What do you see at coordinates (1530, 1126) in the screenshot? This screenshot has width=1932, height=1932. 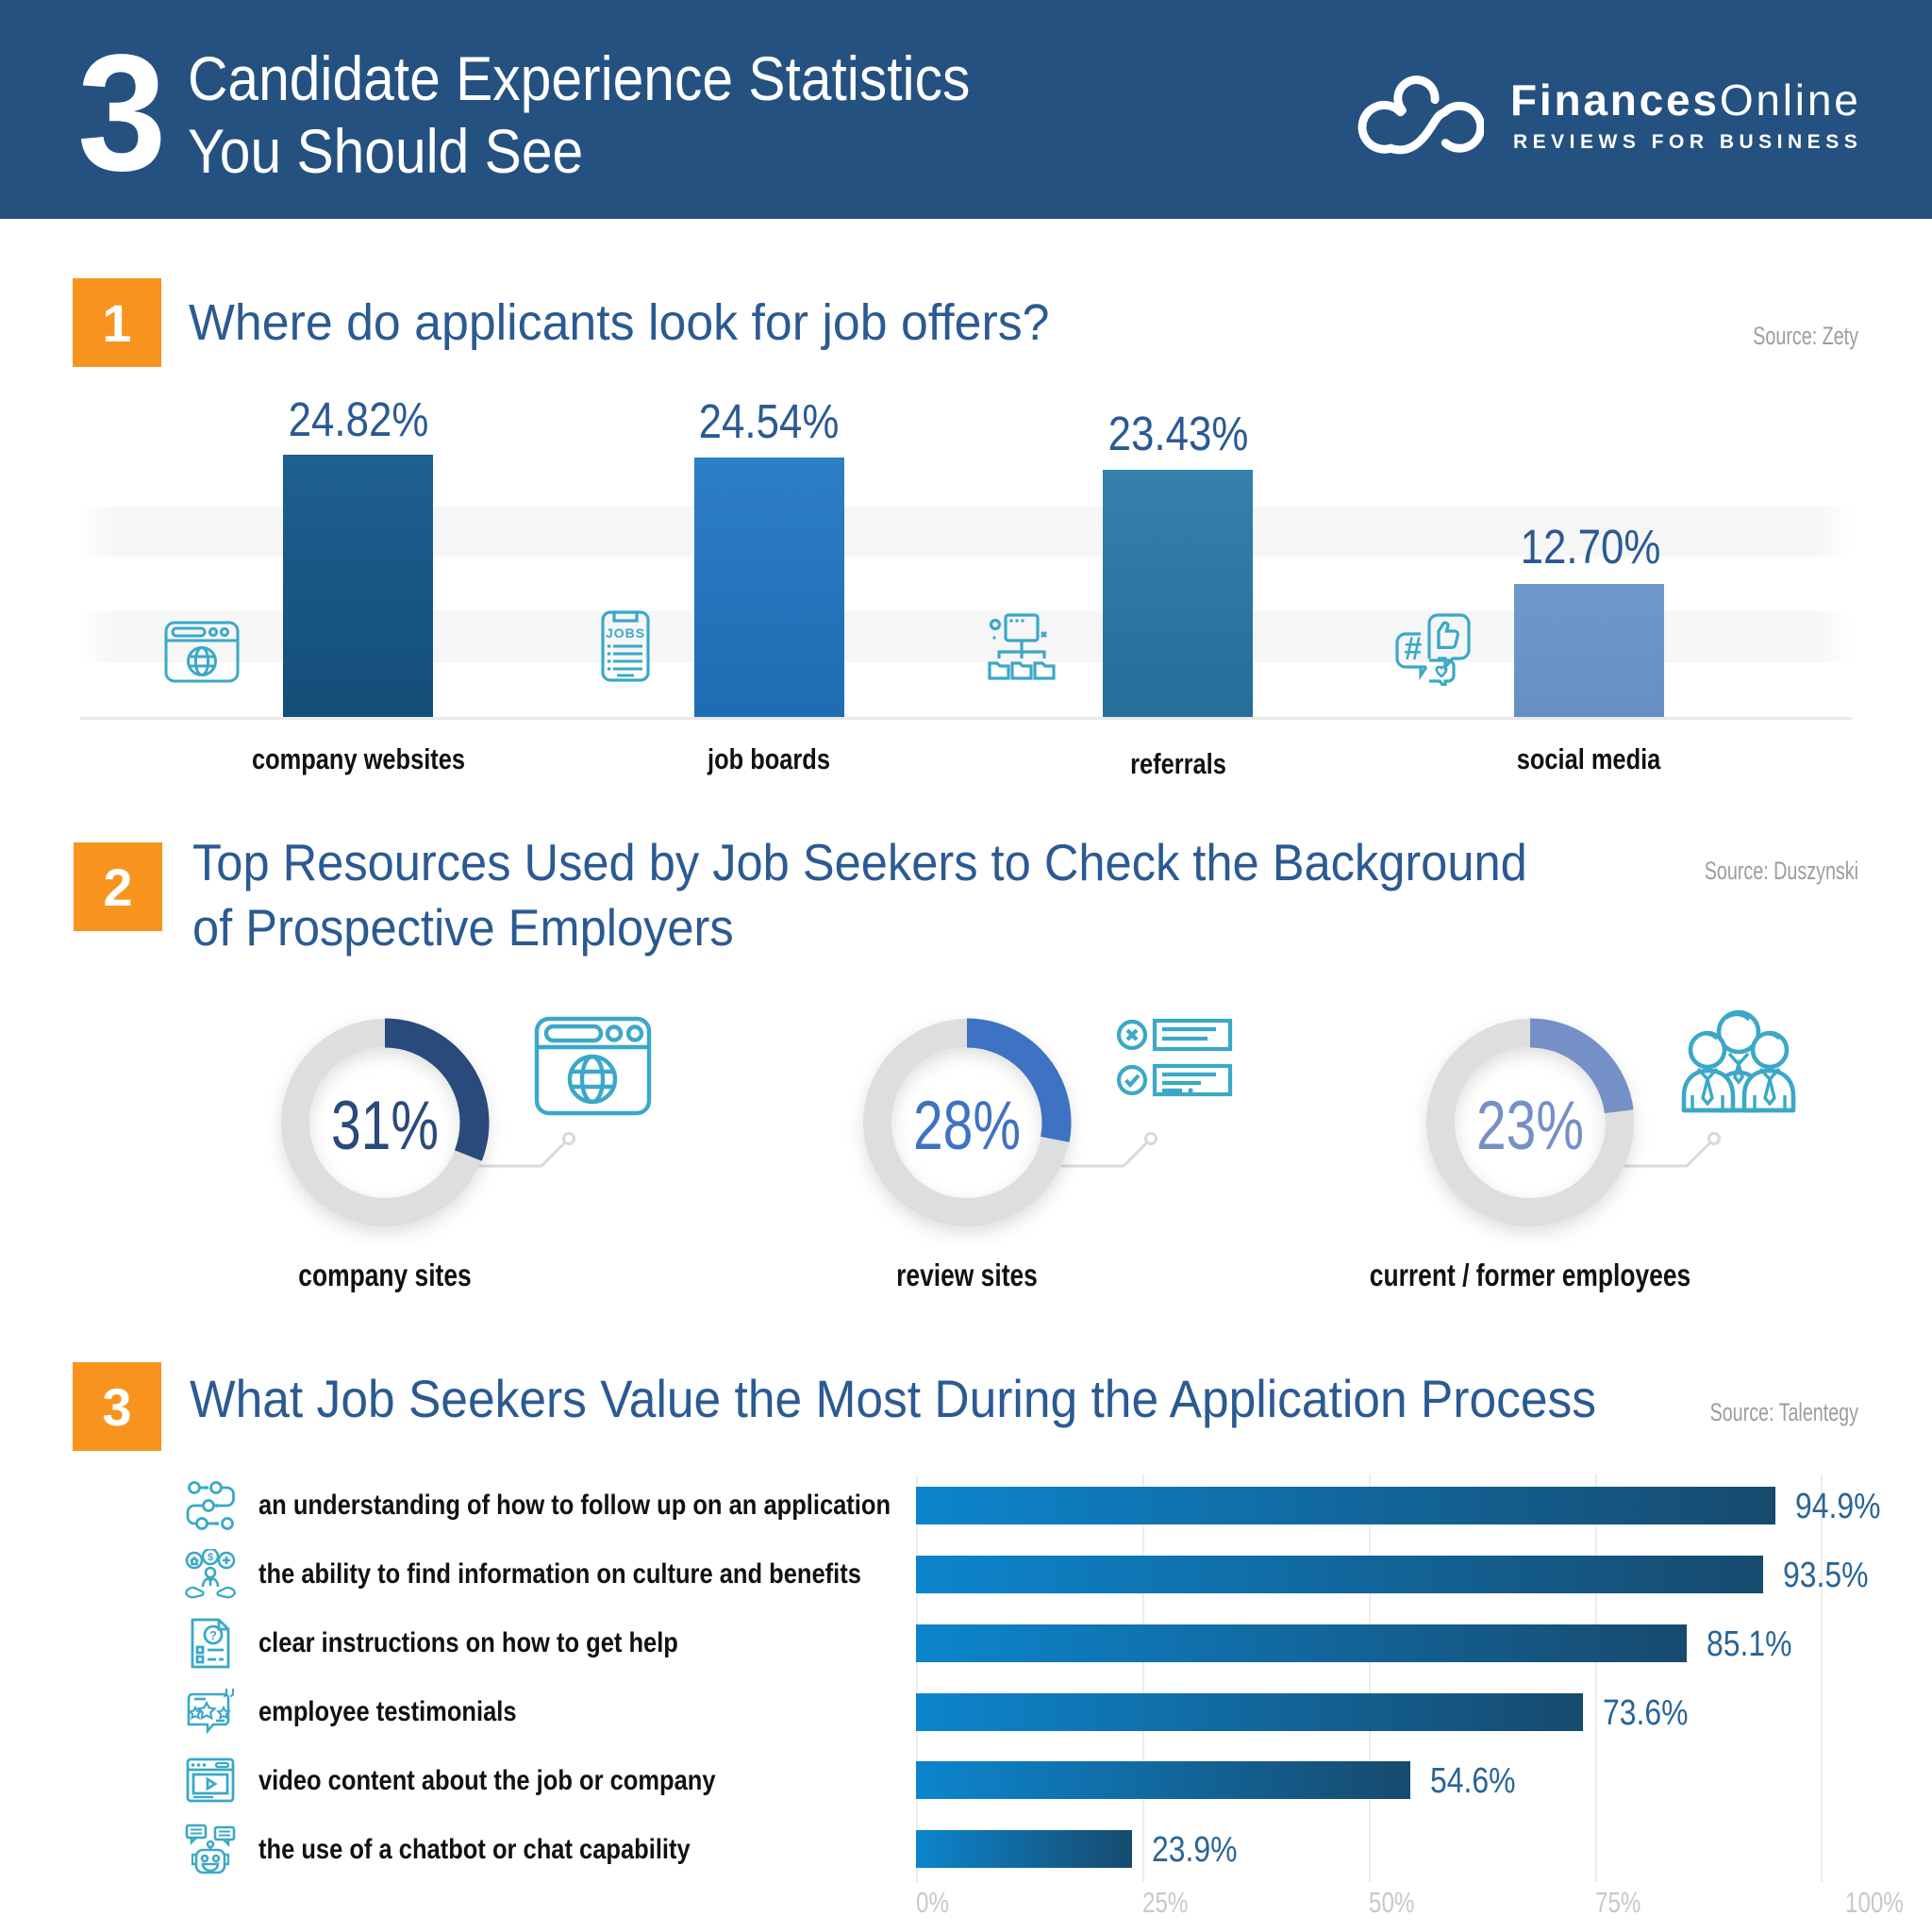 I see `svg-text: 23%` at bounding box center [1530, 1126].